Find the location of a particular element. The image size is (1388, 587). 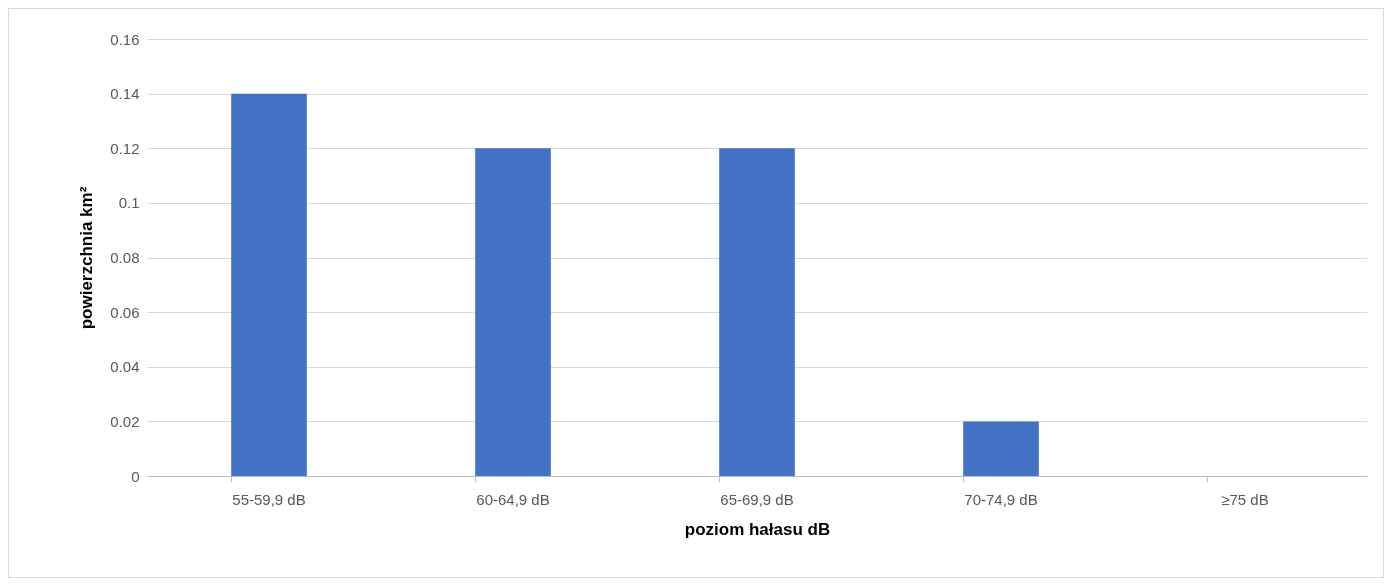

y-tick-label: 0.1 is located at coordinates (129, 203).